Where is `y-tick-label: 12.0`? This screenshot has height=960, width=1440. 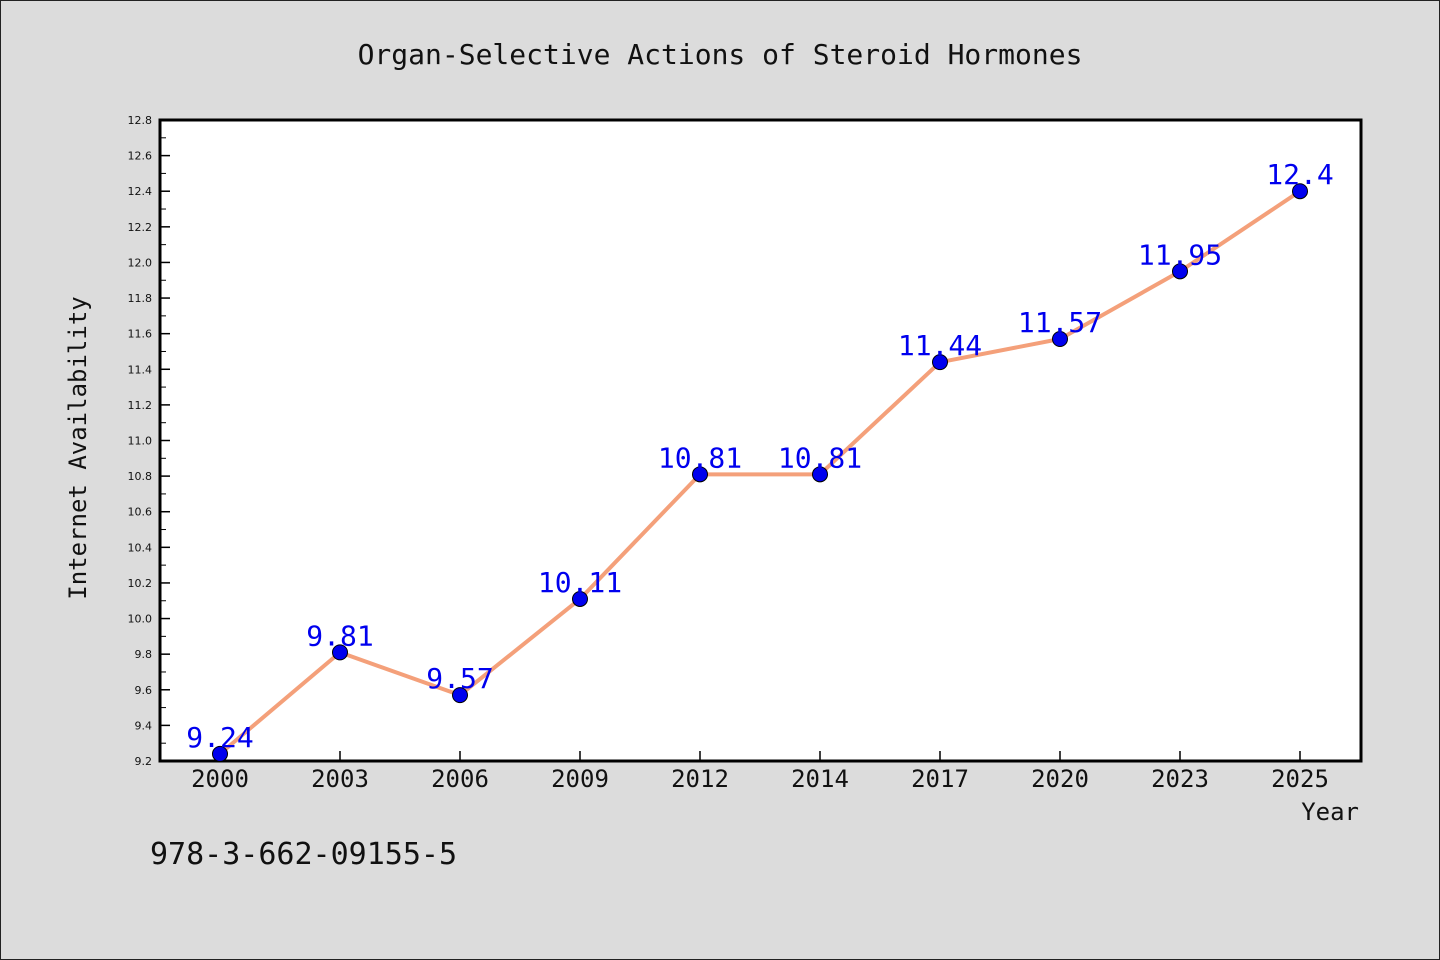 y-tick-label: 12.0 is located at coordinates (140, 262).